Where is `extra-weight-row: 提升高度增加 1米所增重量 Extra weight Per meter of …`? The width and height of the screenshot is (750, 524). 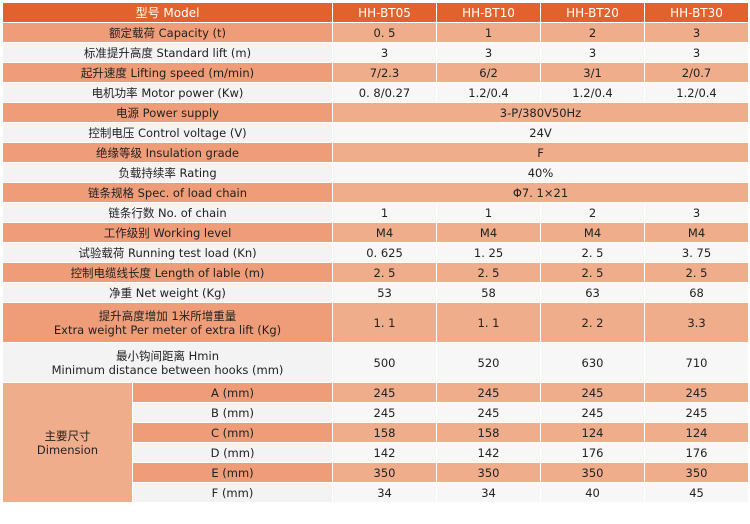 extra-weight-row: 提升高度增加 1米所增重量 Extra weight Per meter of … is located at coordinates (375, 322).